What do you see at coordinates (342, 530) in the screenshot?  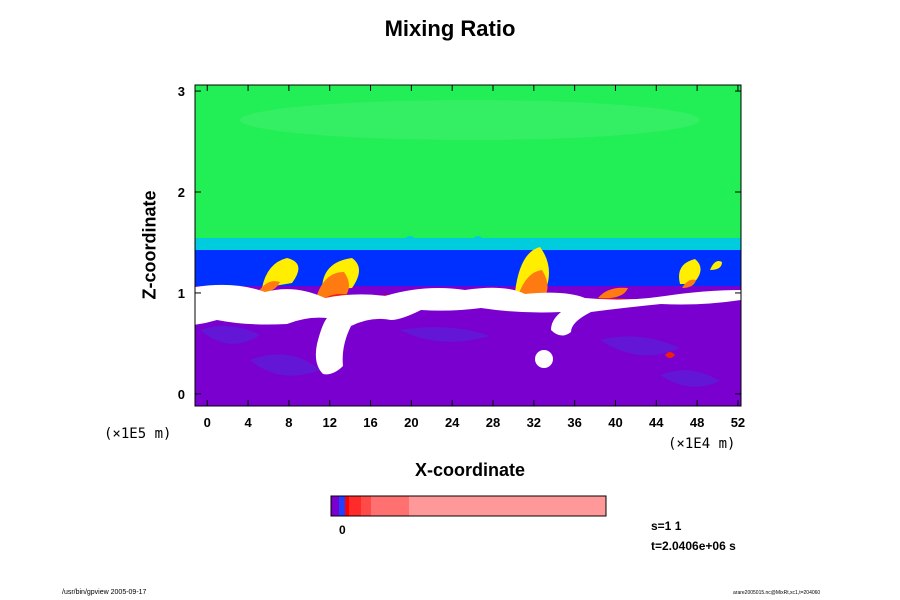 I see `colorbar-tick-label: 0` at bounding box center [342, 530].